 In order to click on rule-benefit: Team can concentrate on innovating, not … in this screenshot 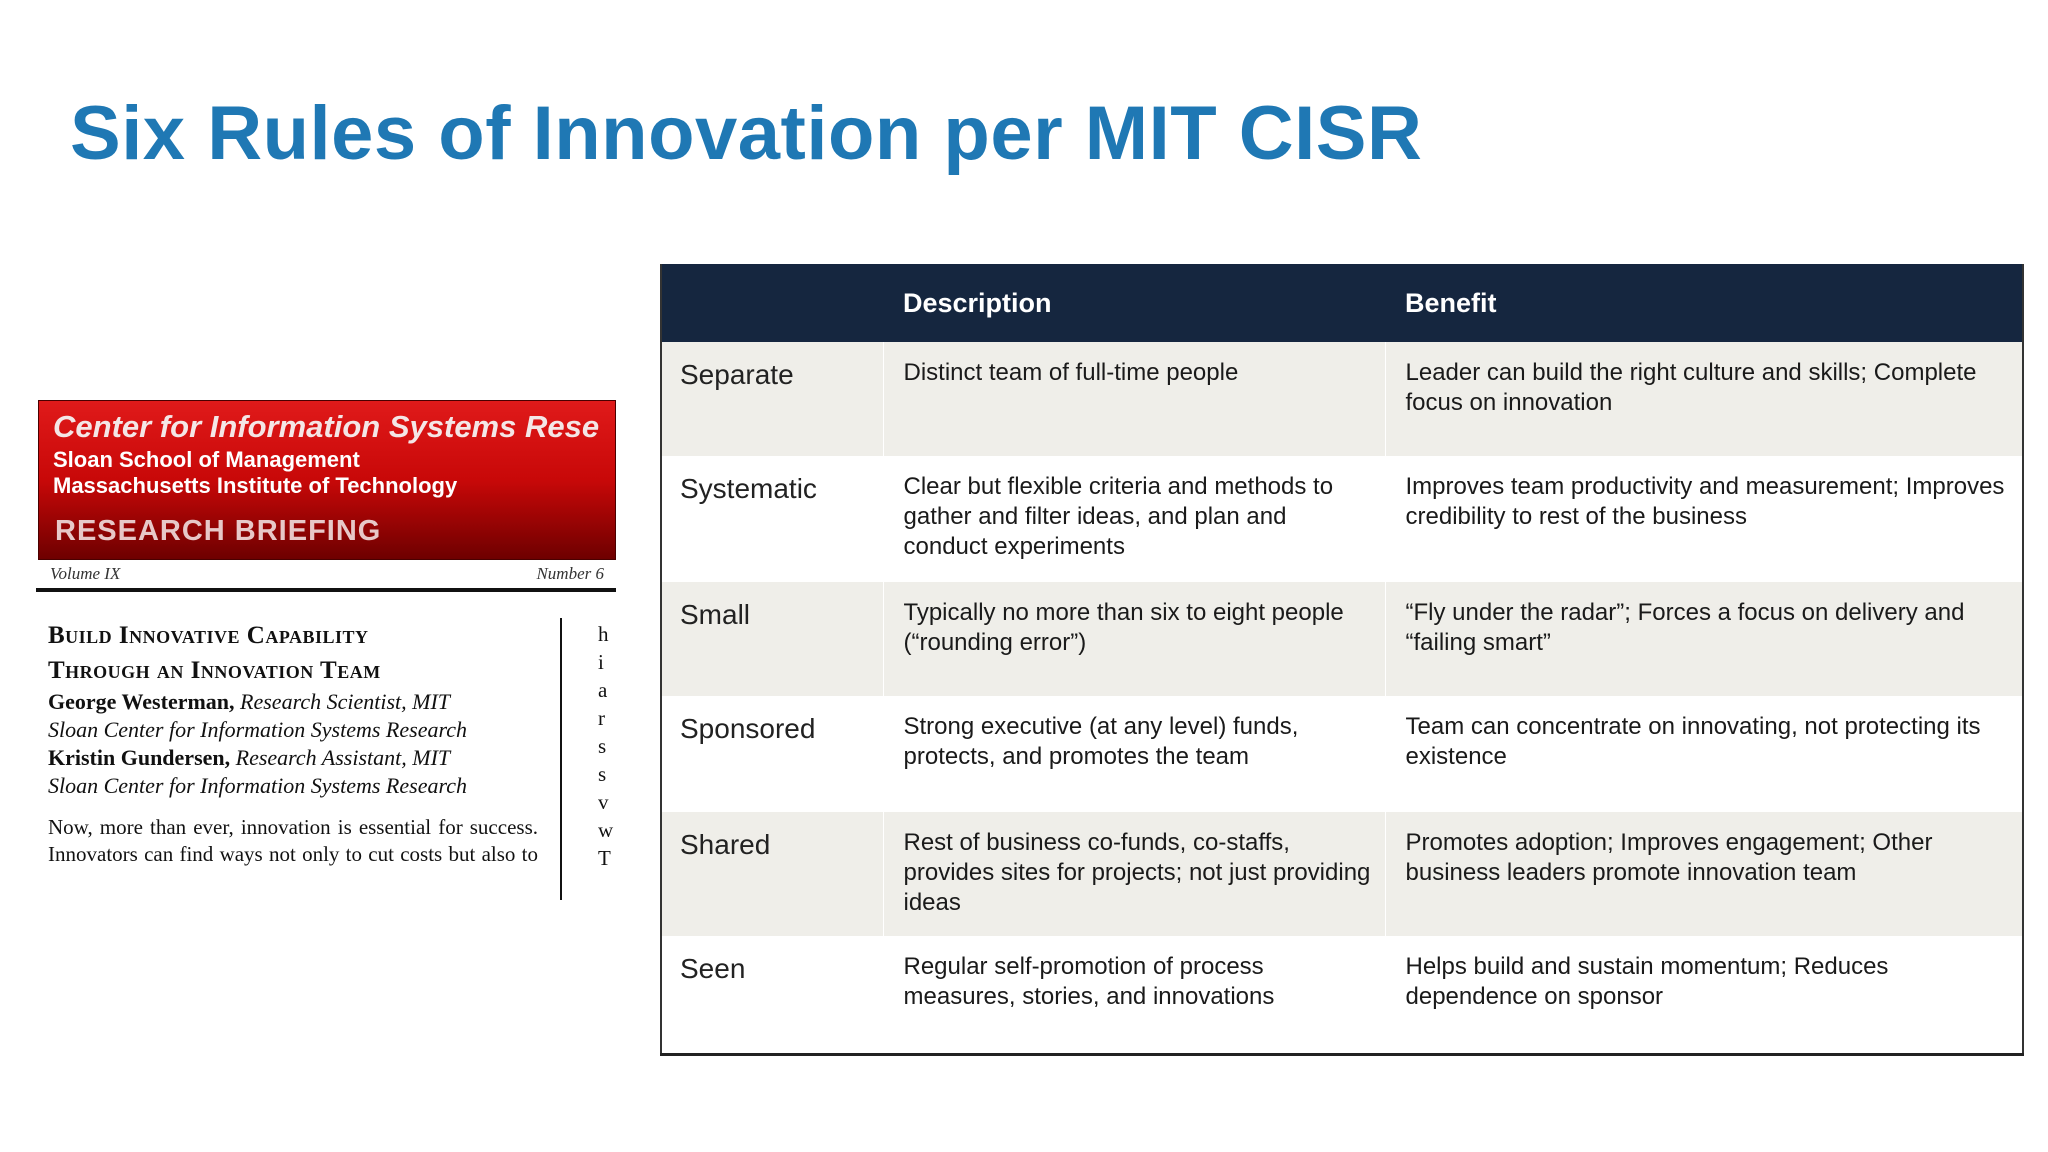, I will do `click(1703, 754)`.